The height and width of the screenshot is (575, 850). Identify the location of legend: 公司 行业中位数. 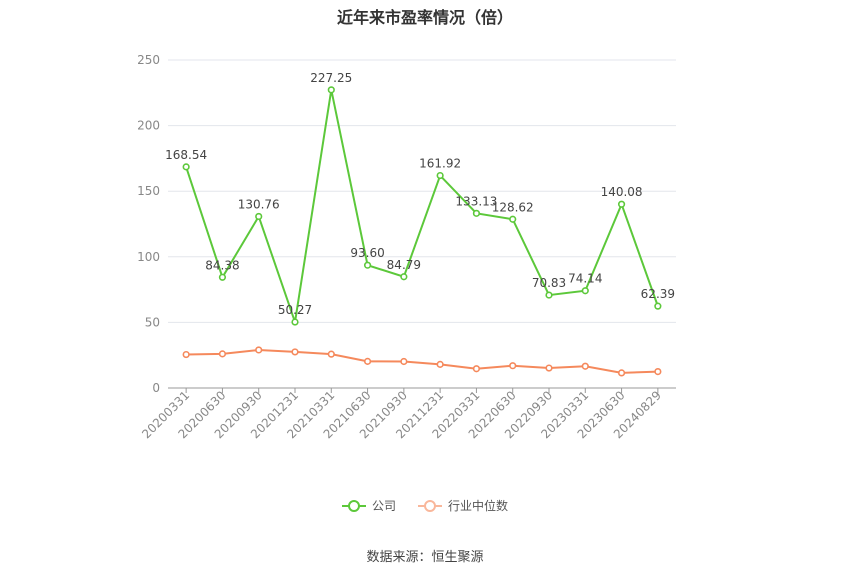
(425, 505).